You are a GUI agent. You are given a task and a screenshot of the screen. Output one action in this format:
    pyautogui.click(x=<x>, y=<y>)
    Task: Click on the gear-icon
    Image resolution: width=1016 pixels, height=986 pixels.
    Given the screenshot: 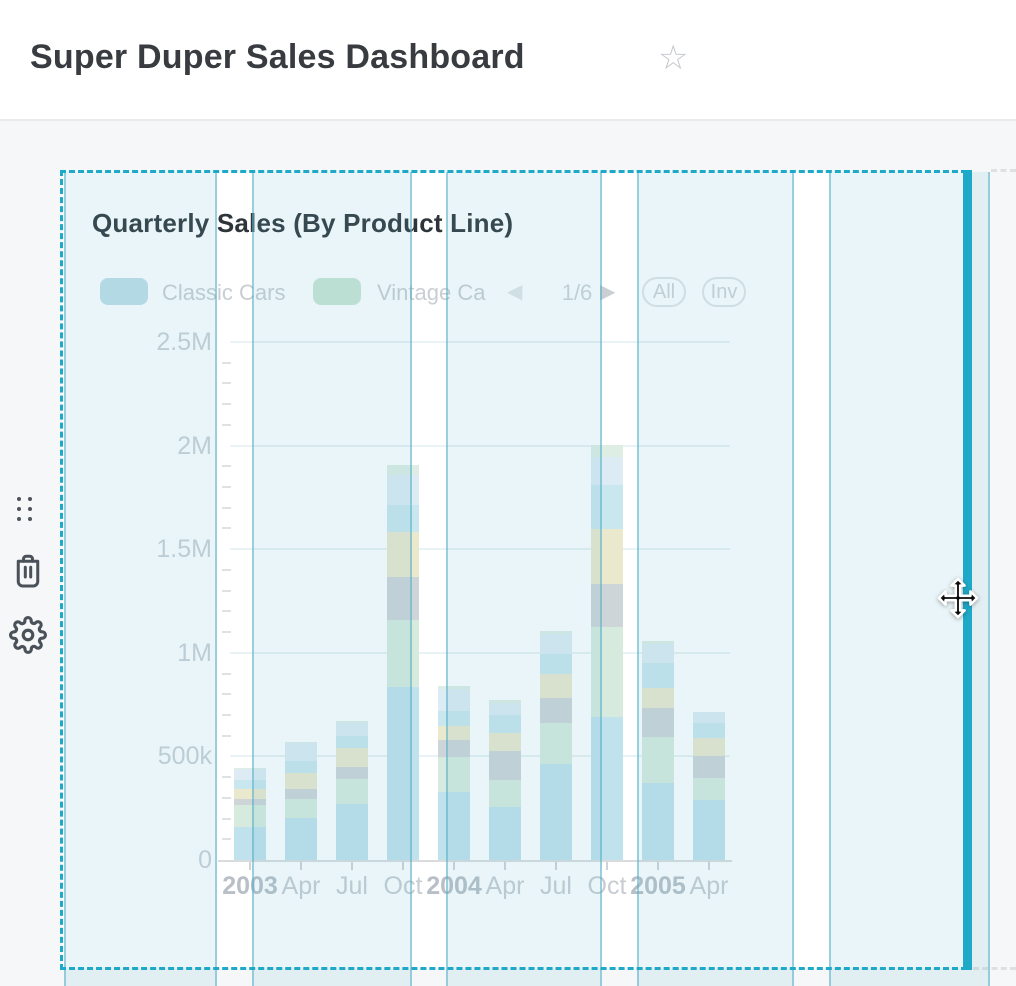 What is the action you would take?
    pyautogui.click(x=28, y=635)
    